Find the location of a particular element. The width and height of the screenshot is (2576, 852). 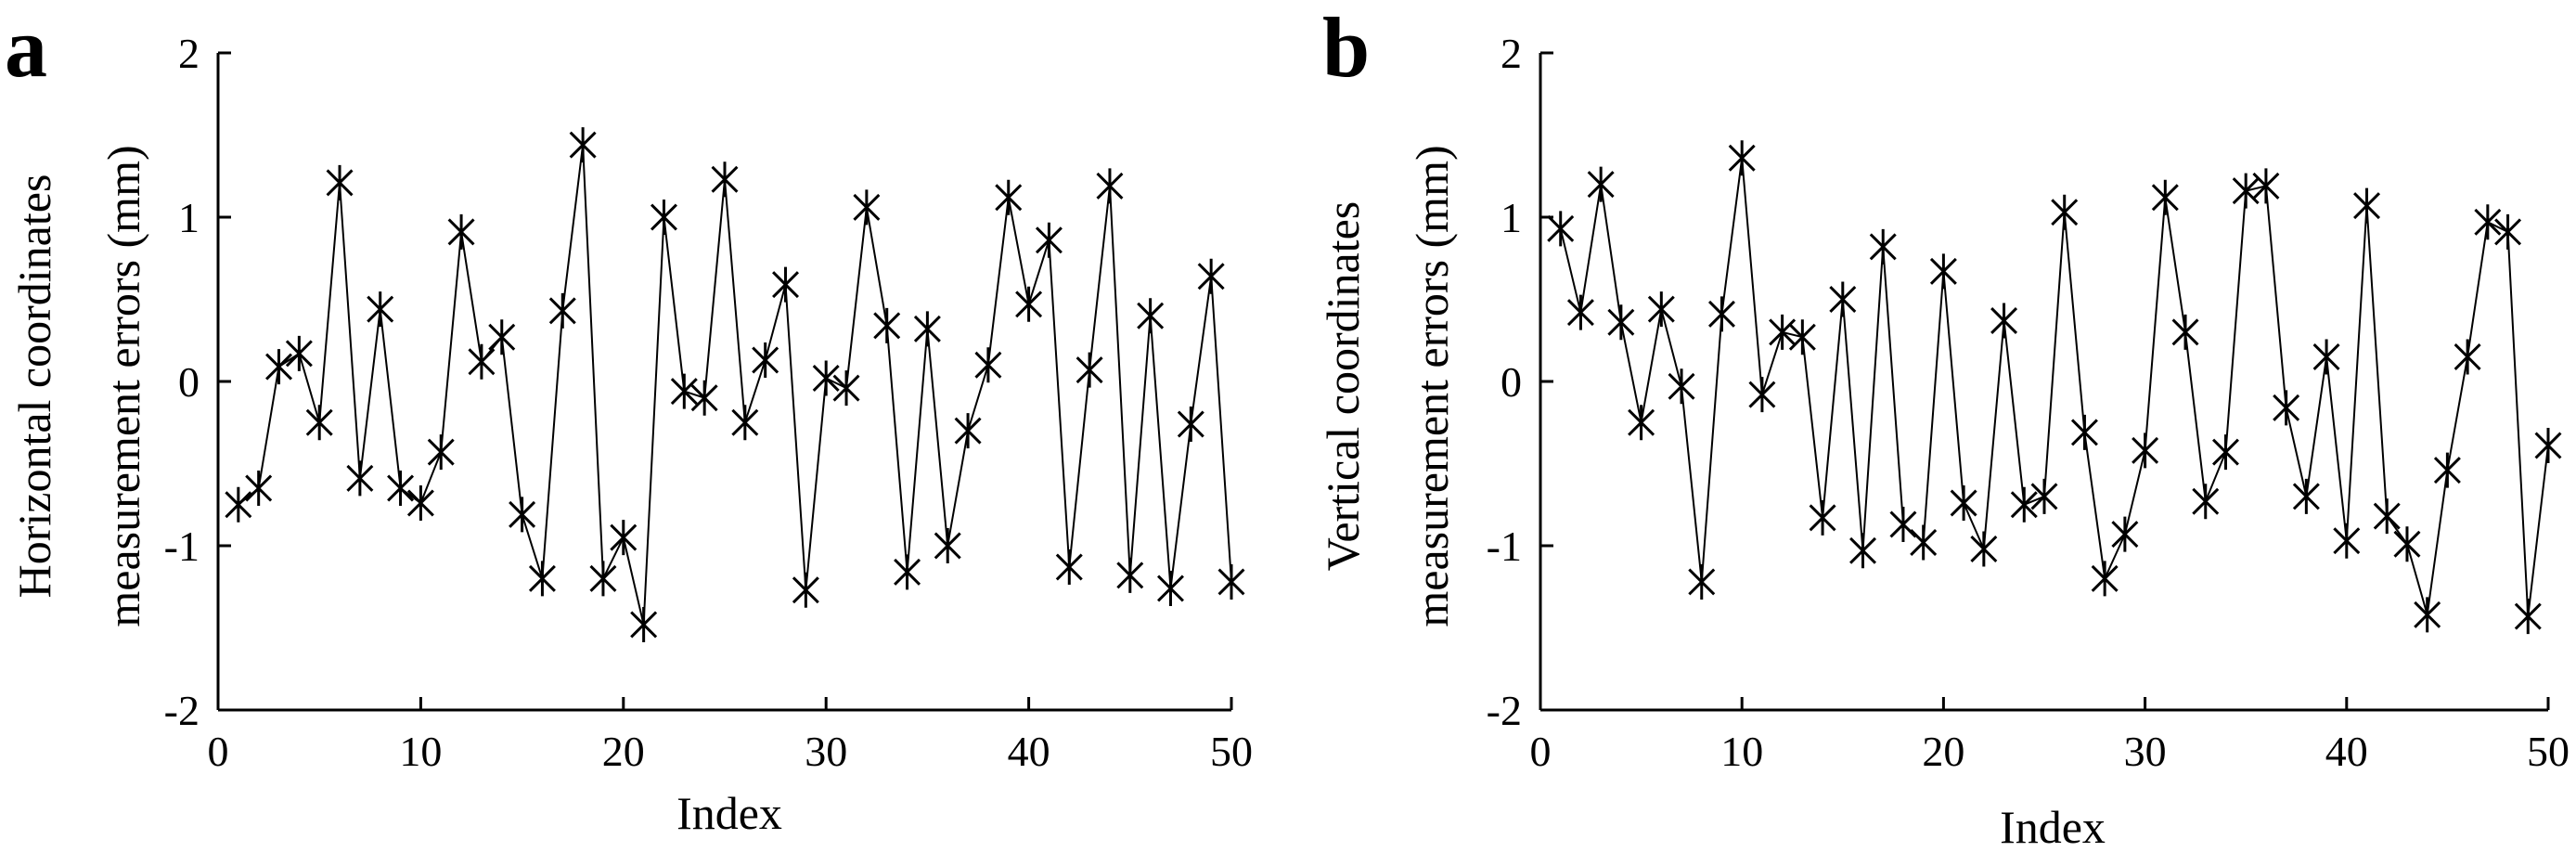

panel-a-x-tick-label: 10 is located at coordinates (420, 751).